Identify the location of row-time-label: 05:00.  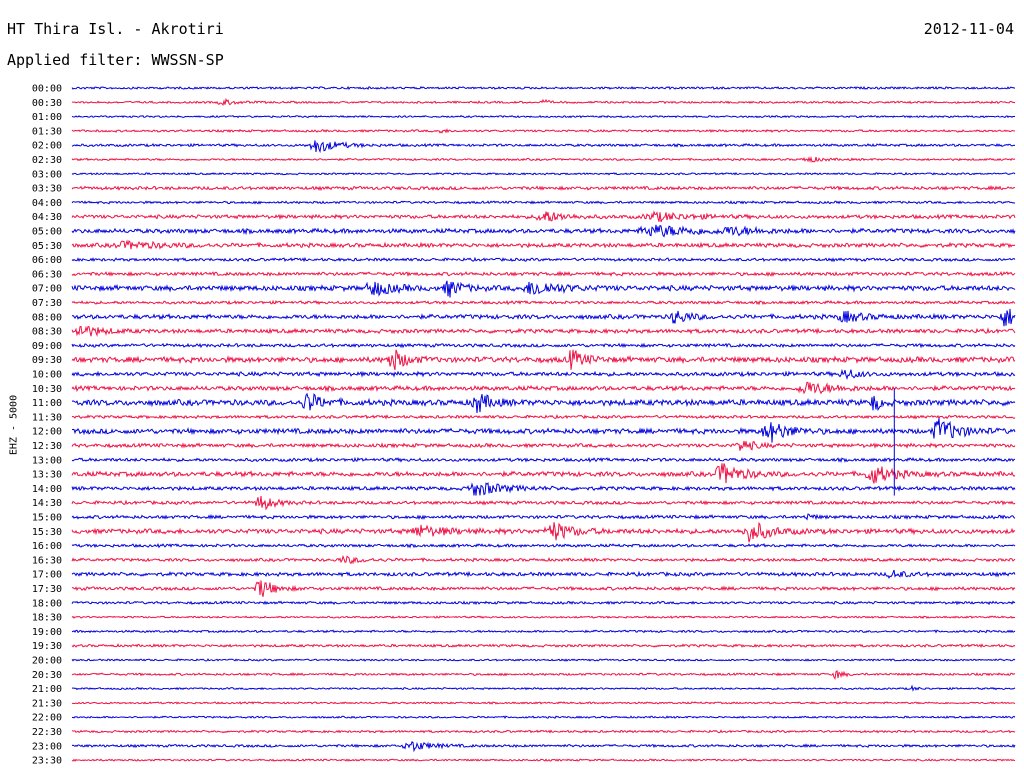
(47, 232).